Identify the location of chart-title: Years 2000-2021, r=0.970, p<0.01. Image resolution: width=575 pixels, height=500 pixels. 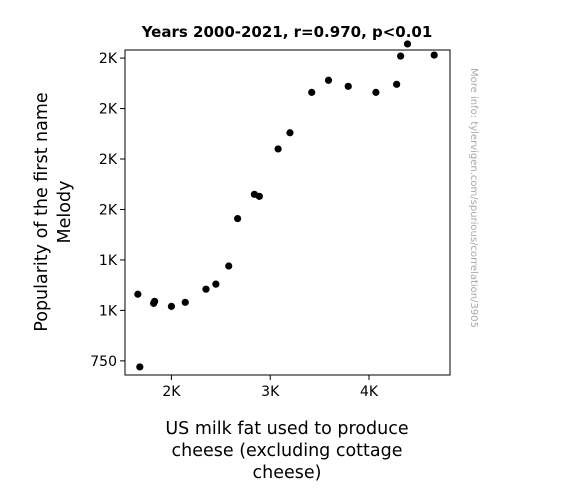
(287, 32).